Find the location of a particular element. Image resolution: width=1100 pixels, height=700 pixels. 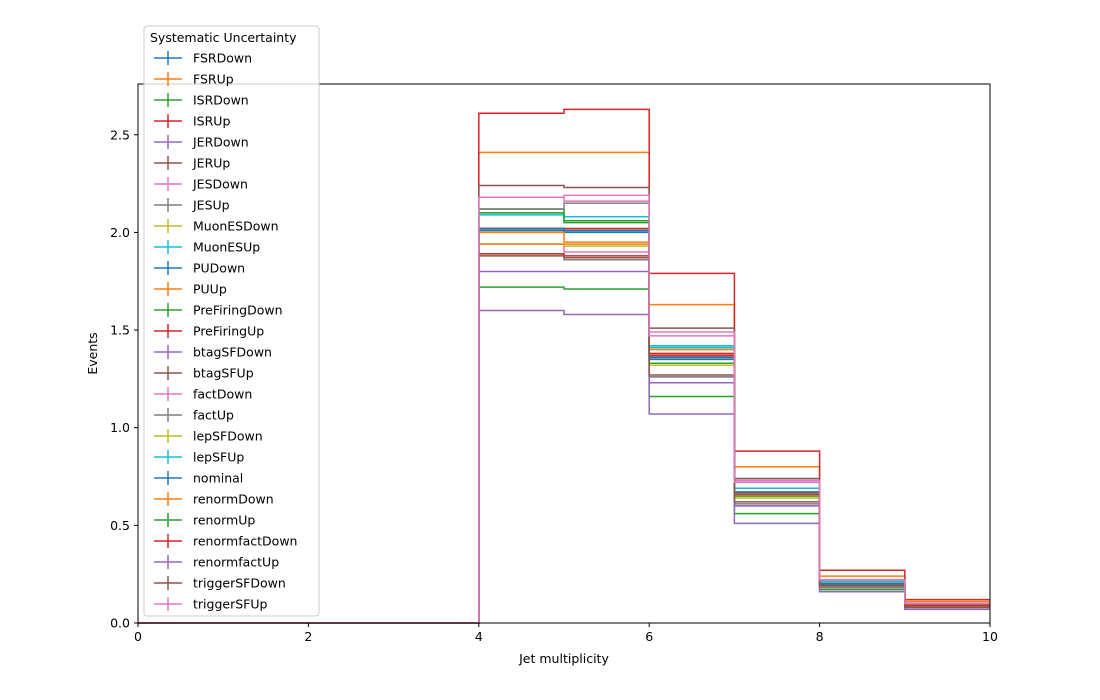

legend-item-FSRDown: FSRDown is located at coordinates (203, 58).